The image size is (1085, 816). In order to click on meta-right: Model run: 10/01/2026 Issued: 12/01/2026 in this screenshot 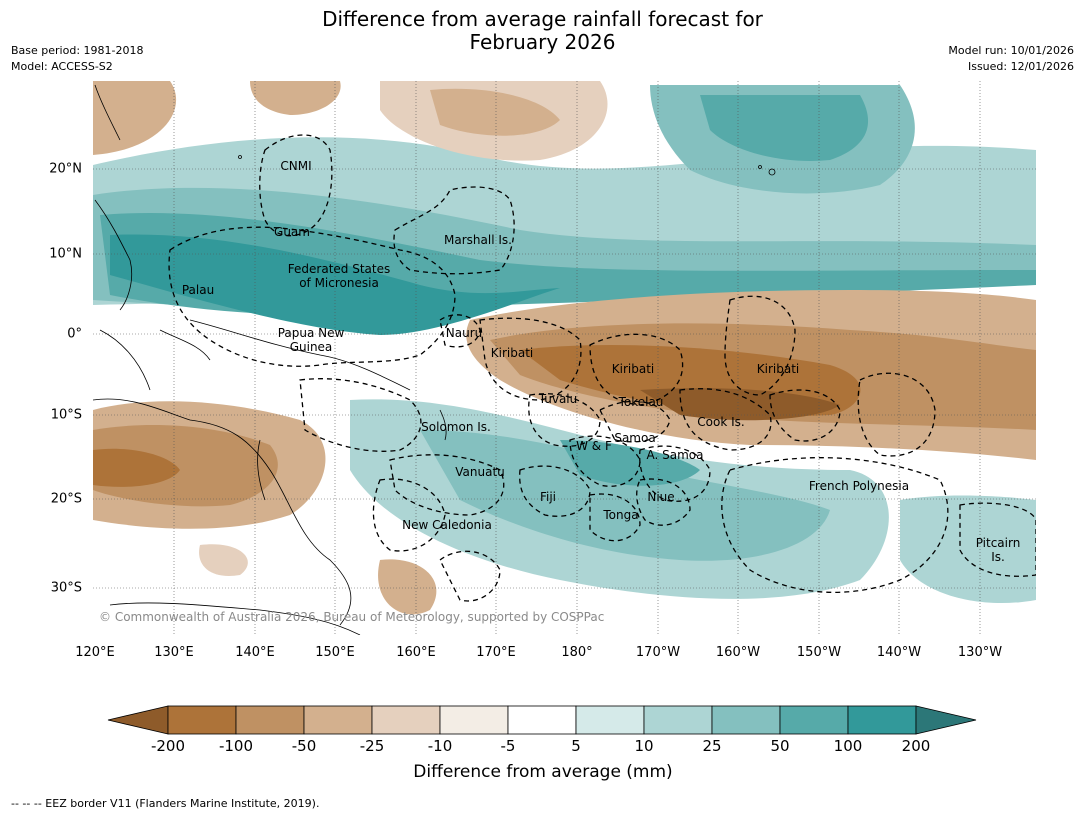, I will do `click(1011, 59)`.